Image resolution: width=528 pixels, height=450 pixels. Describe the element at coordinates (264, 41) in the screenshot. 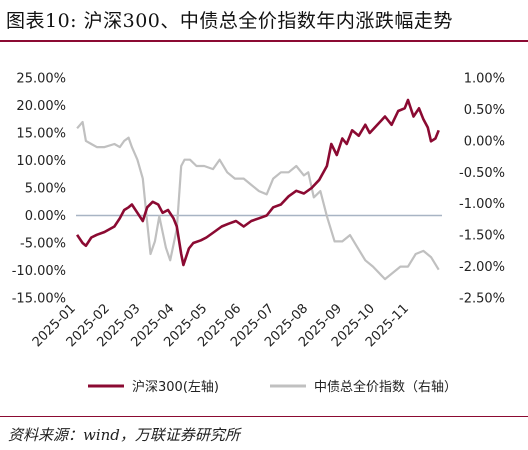

I see `title-divider` at that location.